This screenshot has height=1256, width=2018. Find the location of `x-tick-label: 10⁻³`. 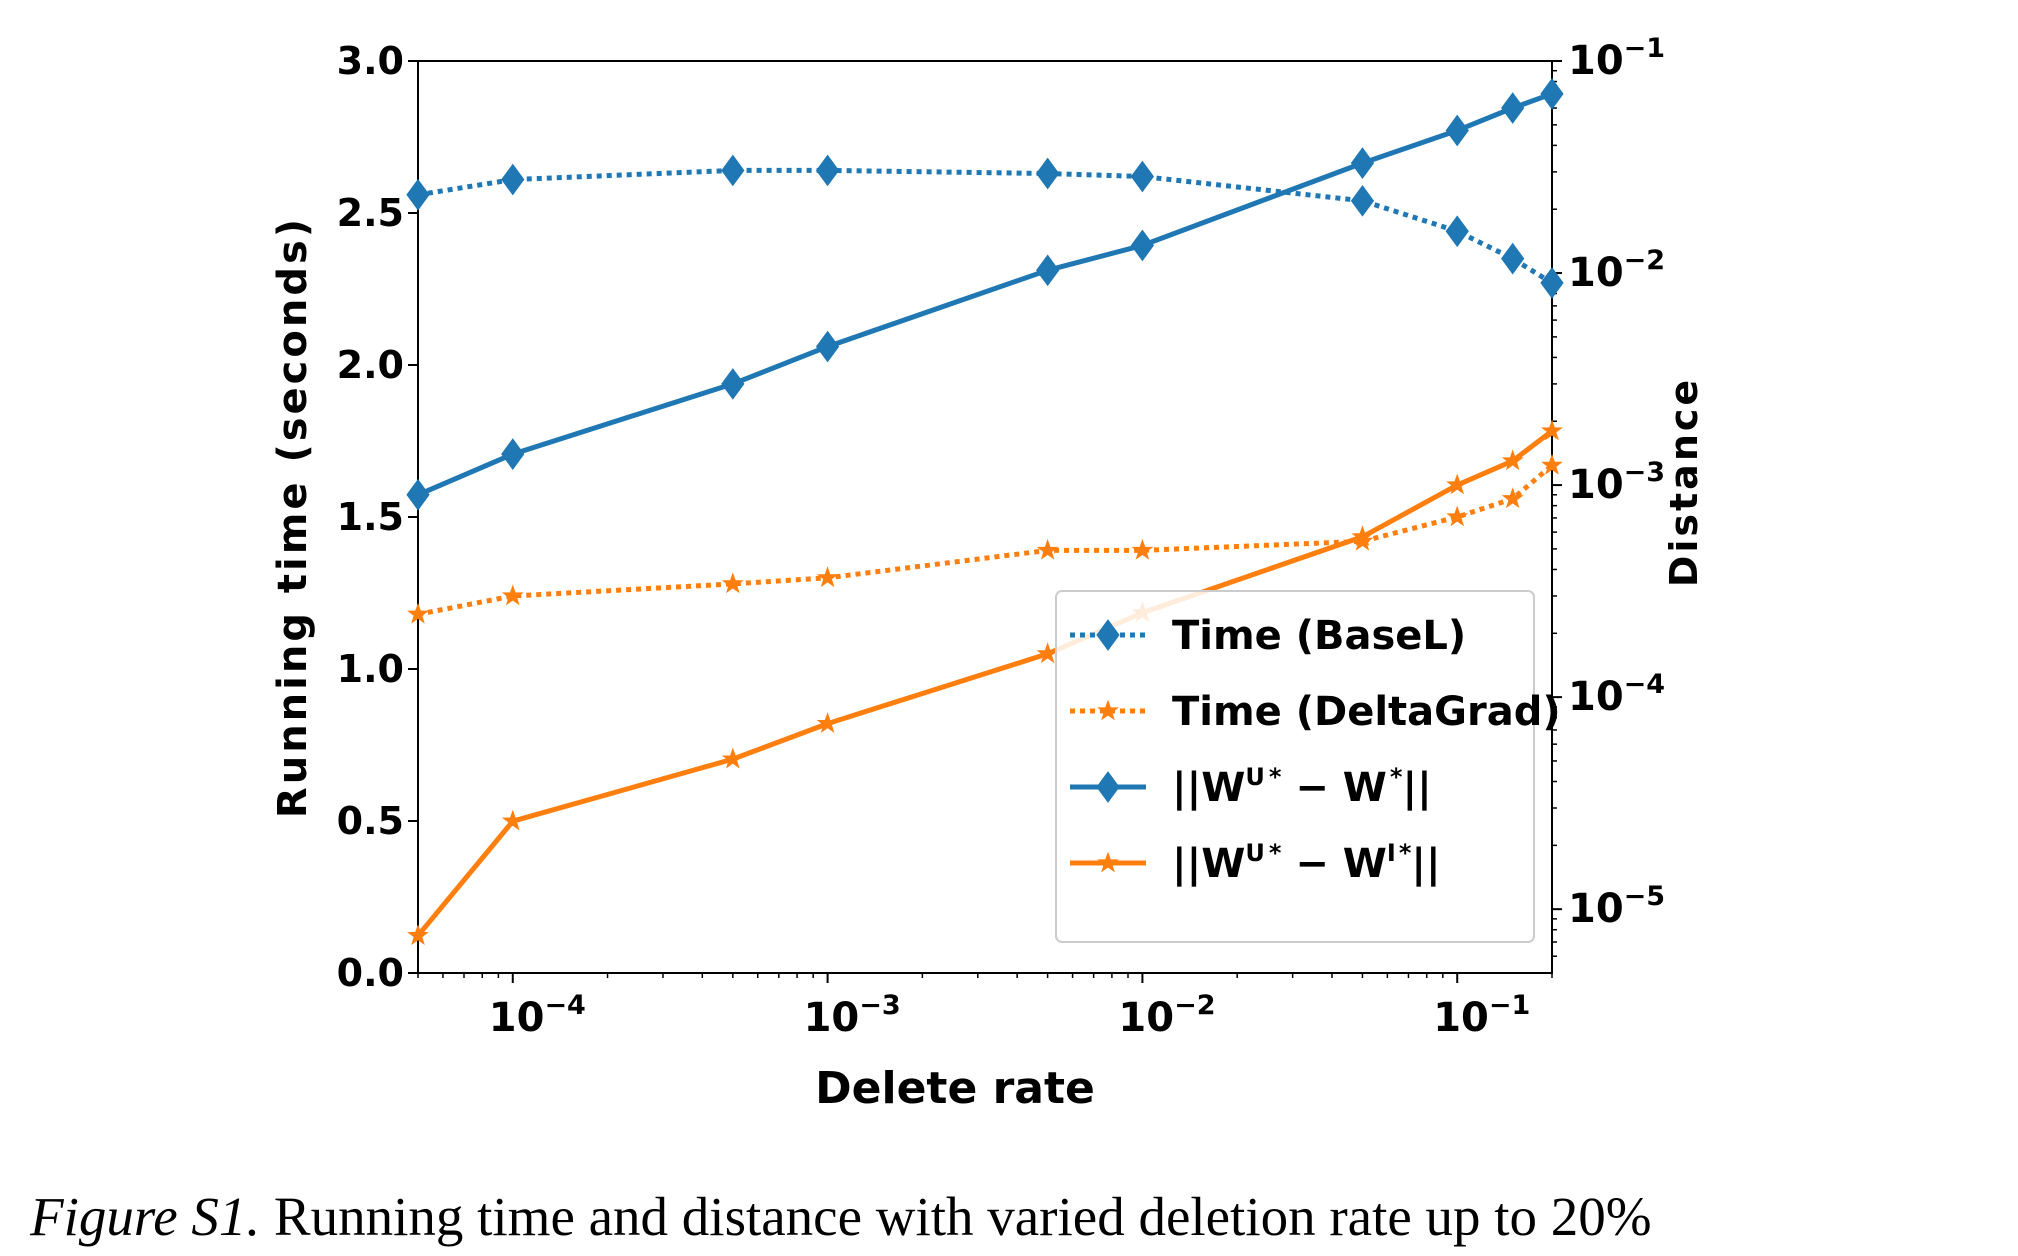

x-tick-label: 10⁻³ is located at coordinates (852, 1015).